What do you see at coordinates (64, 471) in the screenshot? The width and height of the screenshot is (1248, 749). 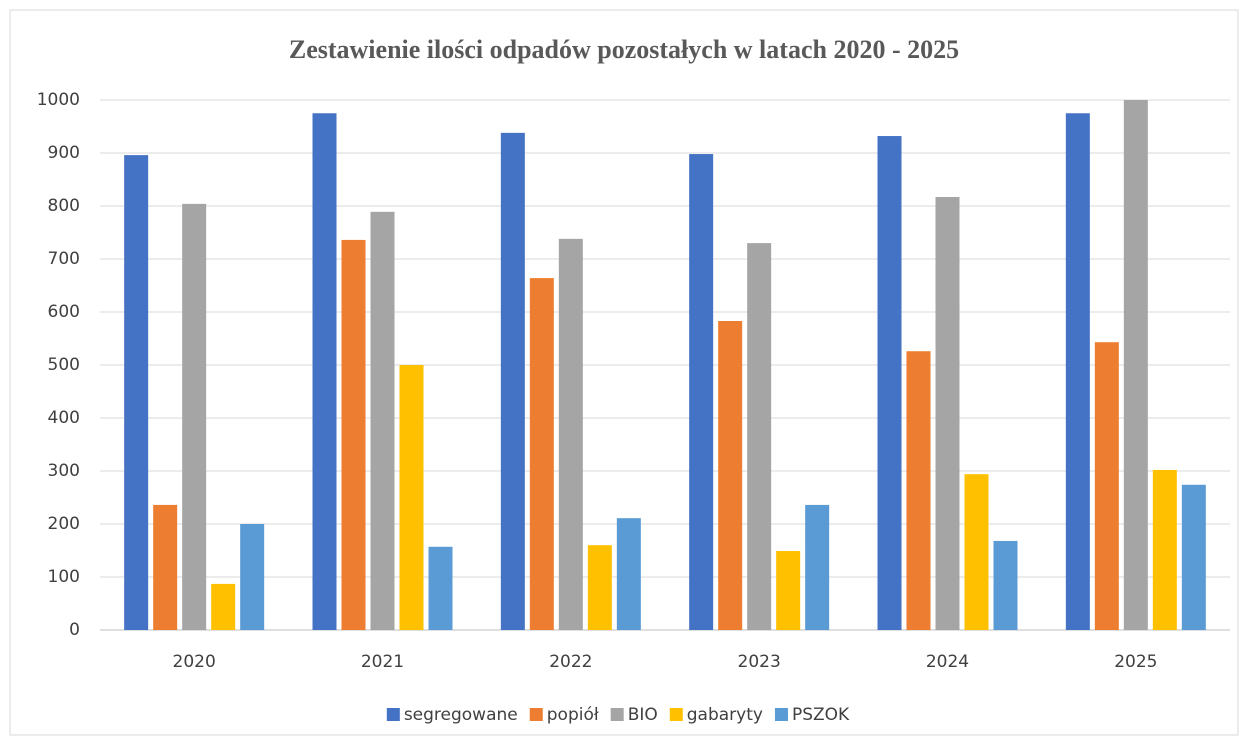 I see `y-tick-label: 300` at bounding box center [64, 471].